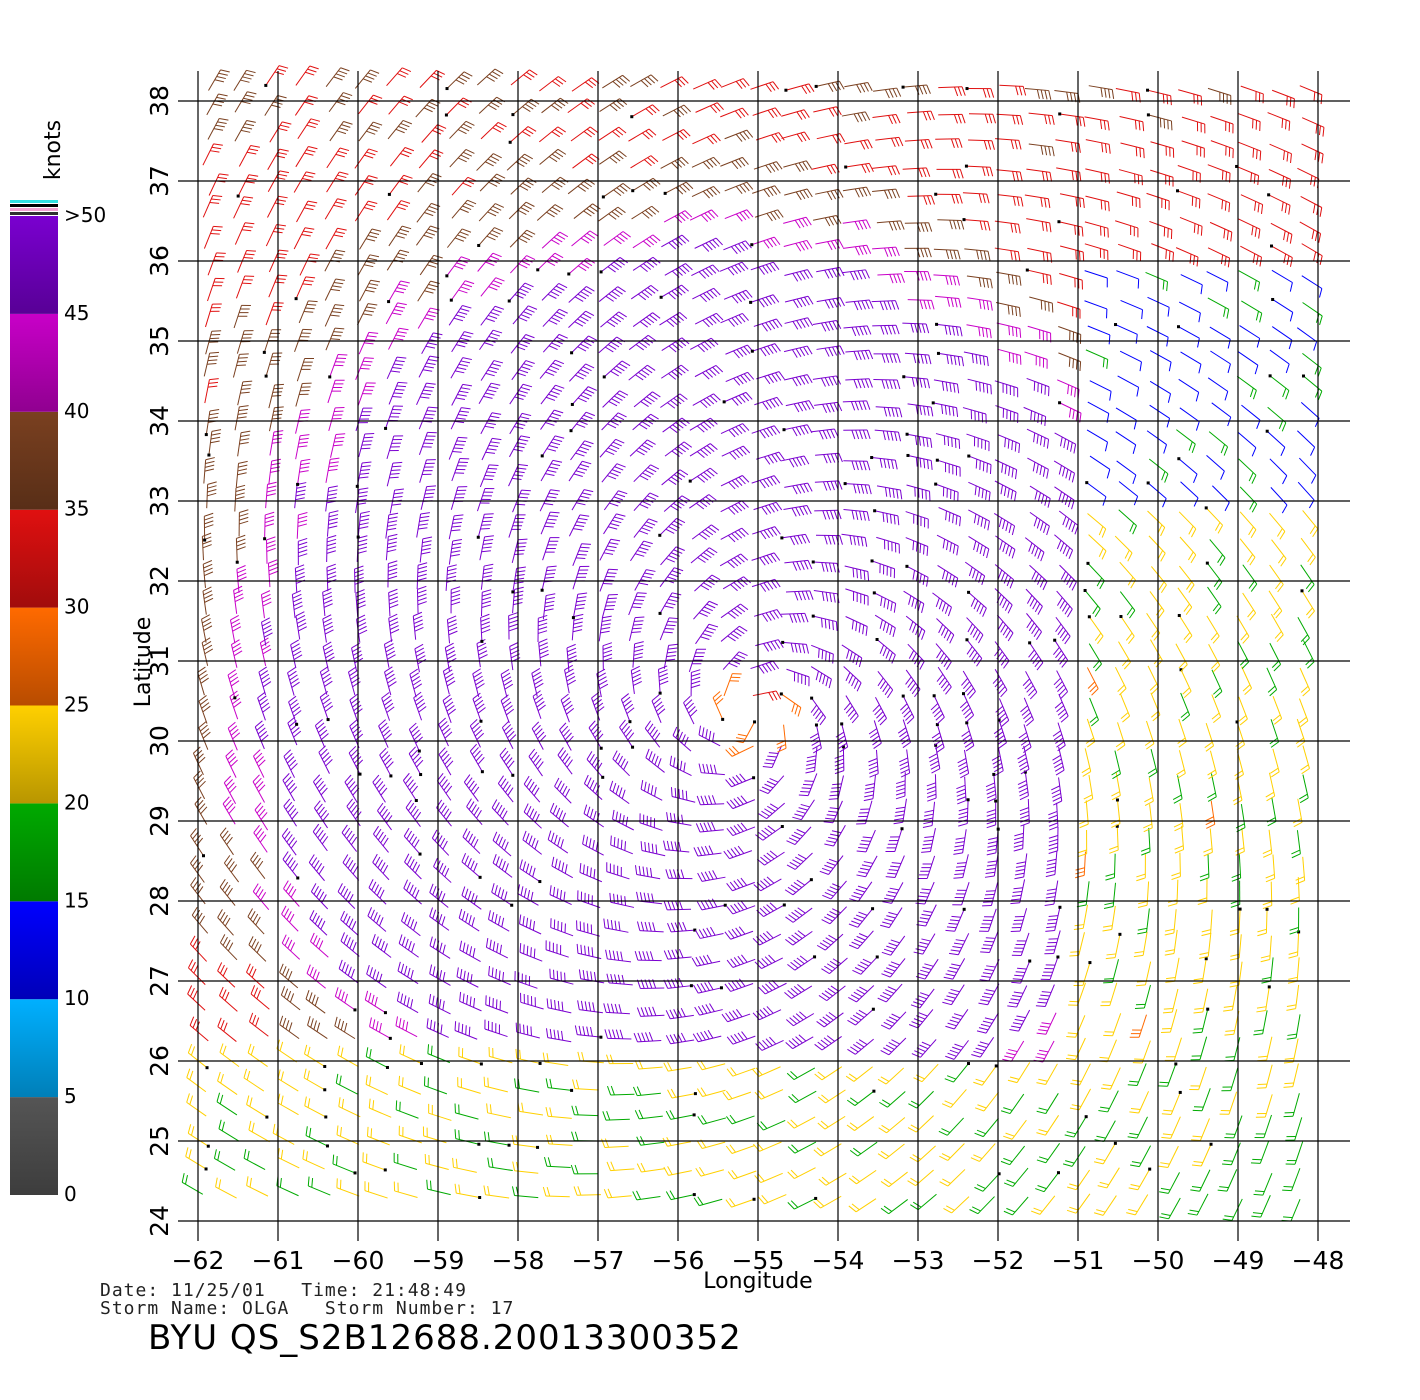 The width and height of the screenshot is (1420, 1400). I want to click on colorbar-title: knots, so click(53, 150).